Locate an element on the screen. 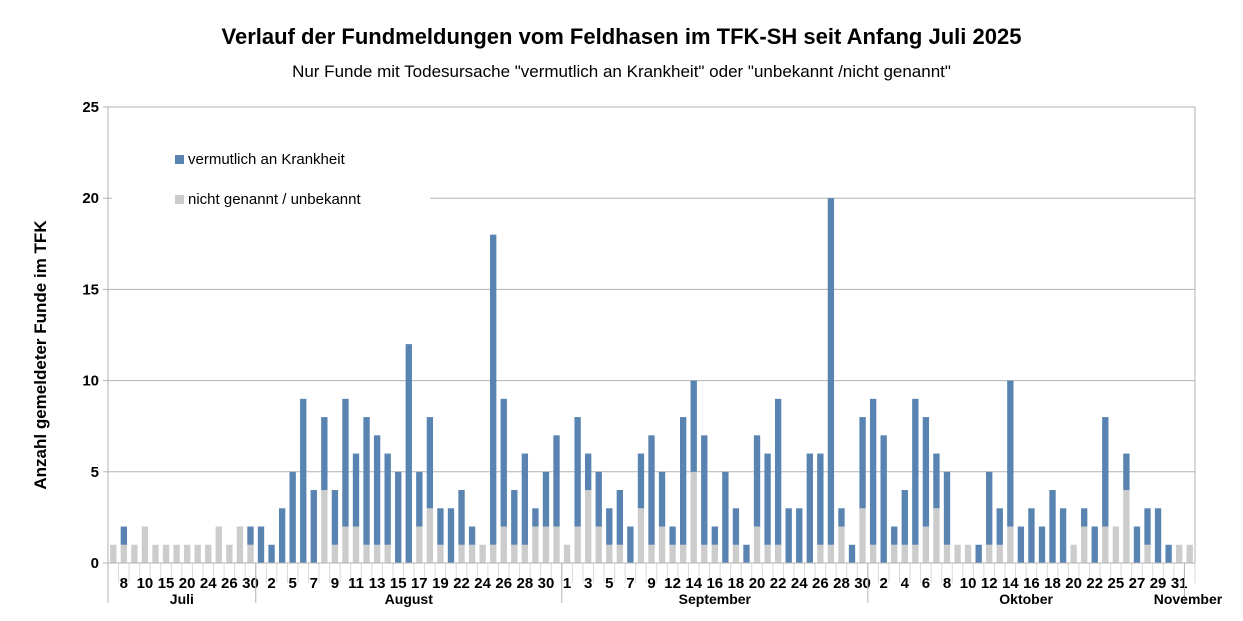  x-tick-label: 17 is located at coordinates (419, 583).